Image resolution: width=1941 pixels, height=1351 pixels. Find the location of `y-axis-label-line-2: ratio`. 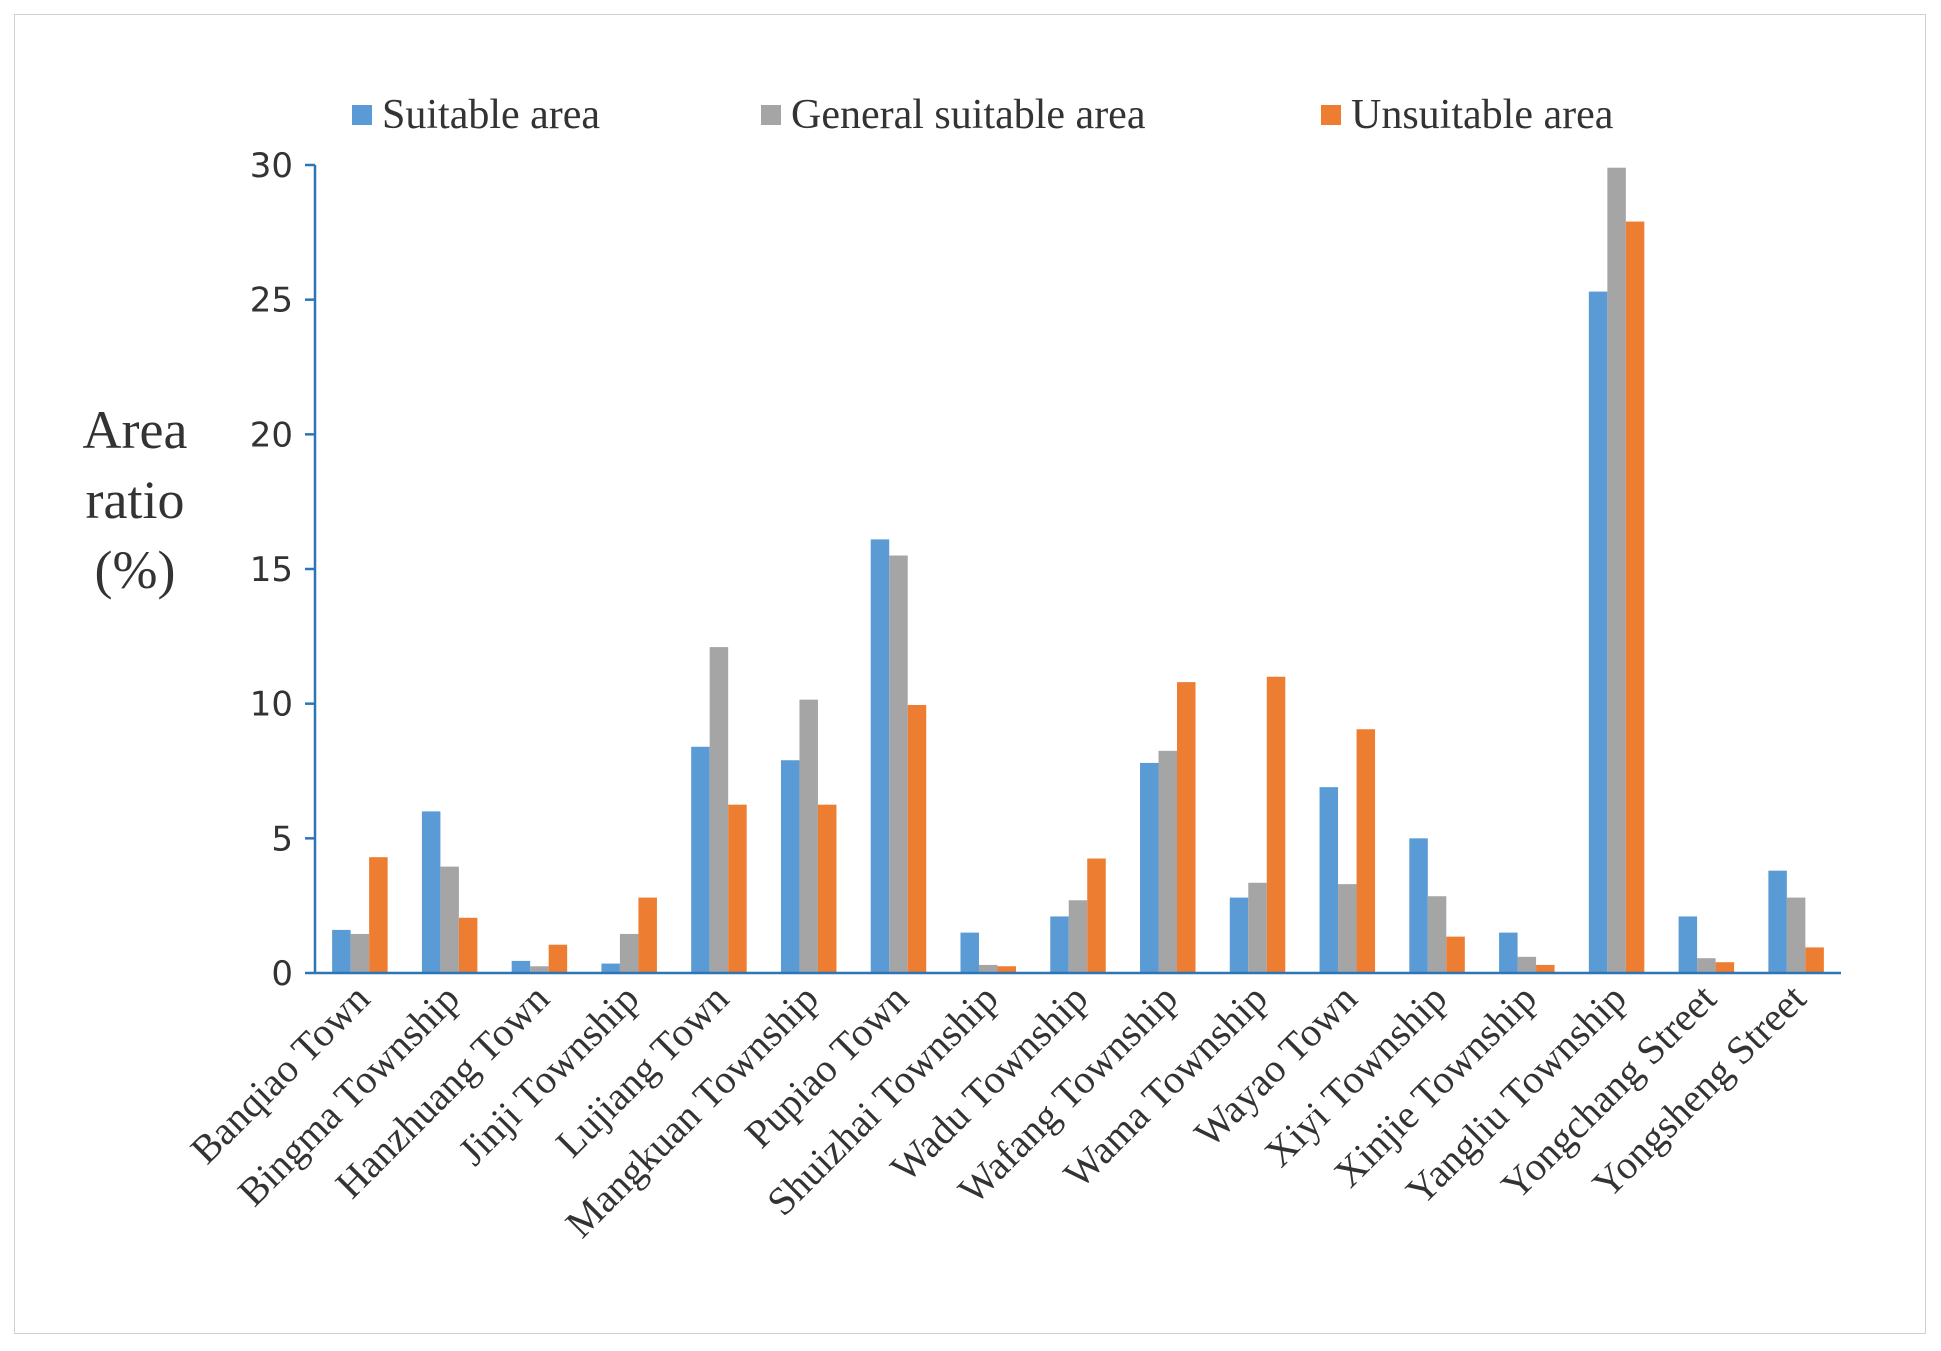

y-axis-label-line-2: ratio is located at coordinates (135, 500).